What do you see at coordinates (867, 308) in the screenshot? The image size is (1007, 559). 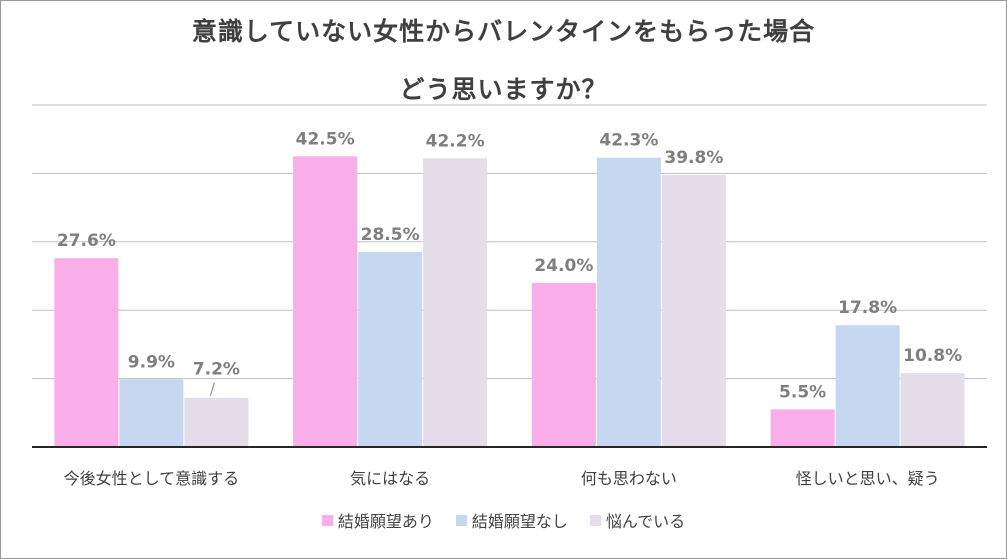 I see `data-label: 17.8%` at bounding box center [867, 308].